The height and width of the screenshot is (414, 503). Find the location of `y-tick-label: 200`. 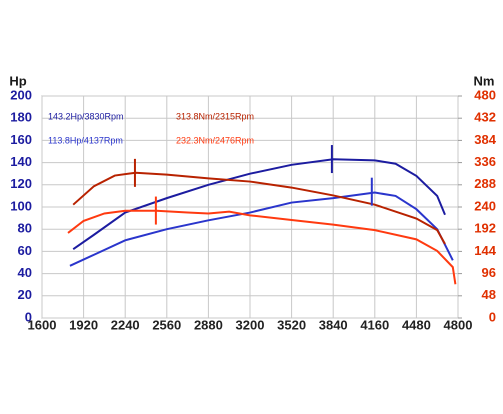

y-tick-label: 200 is located at coordinates (21, 94).